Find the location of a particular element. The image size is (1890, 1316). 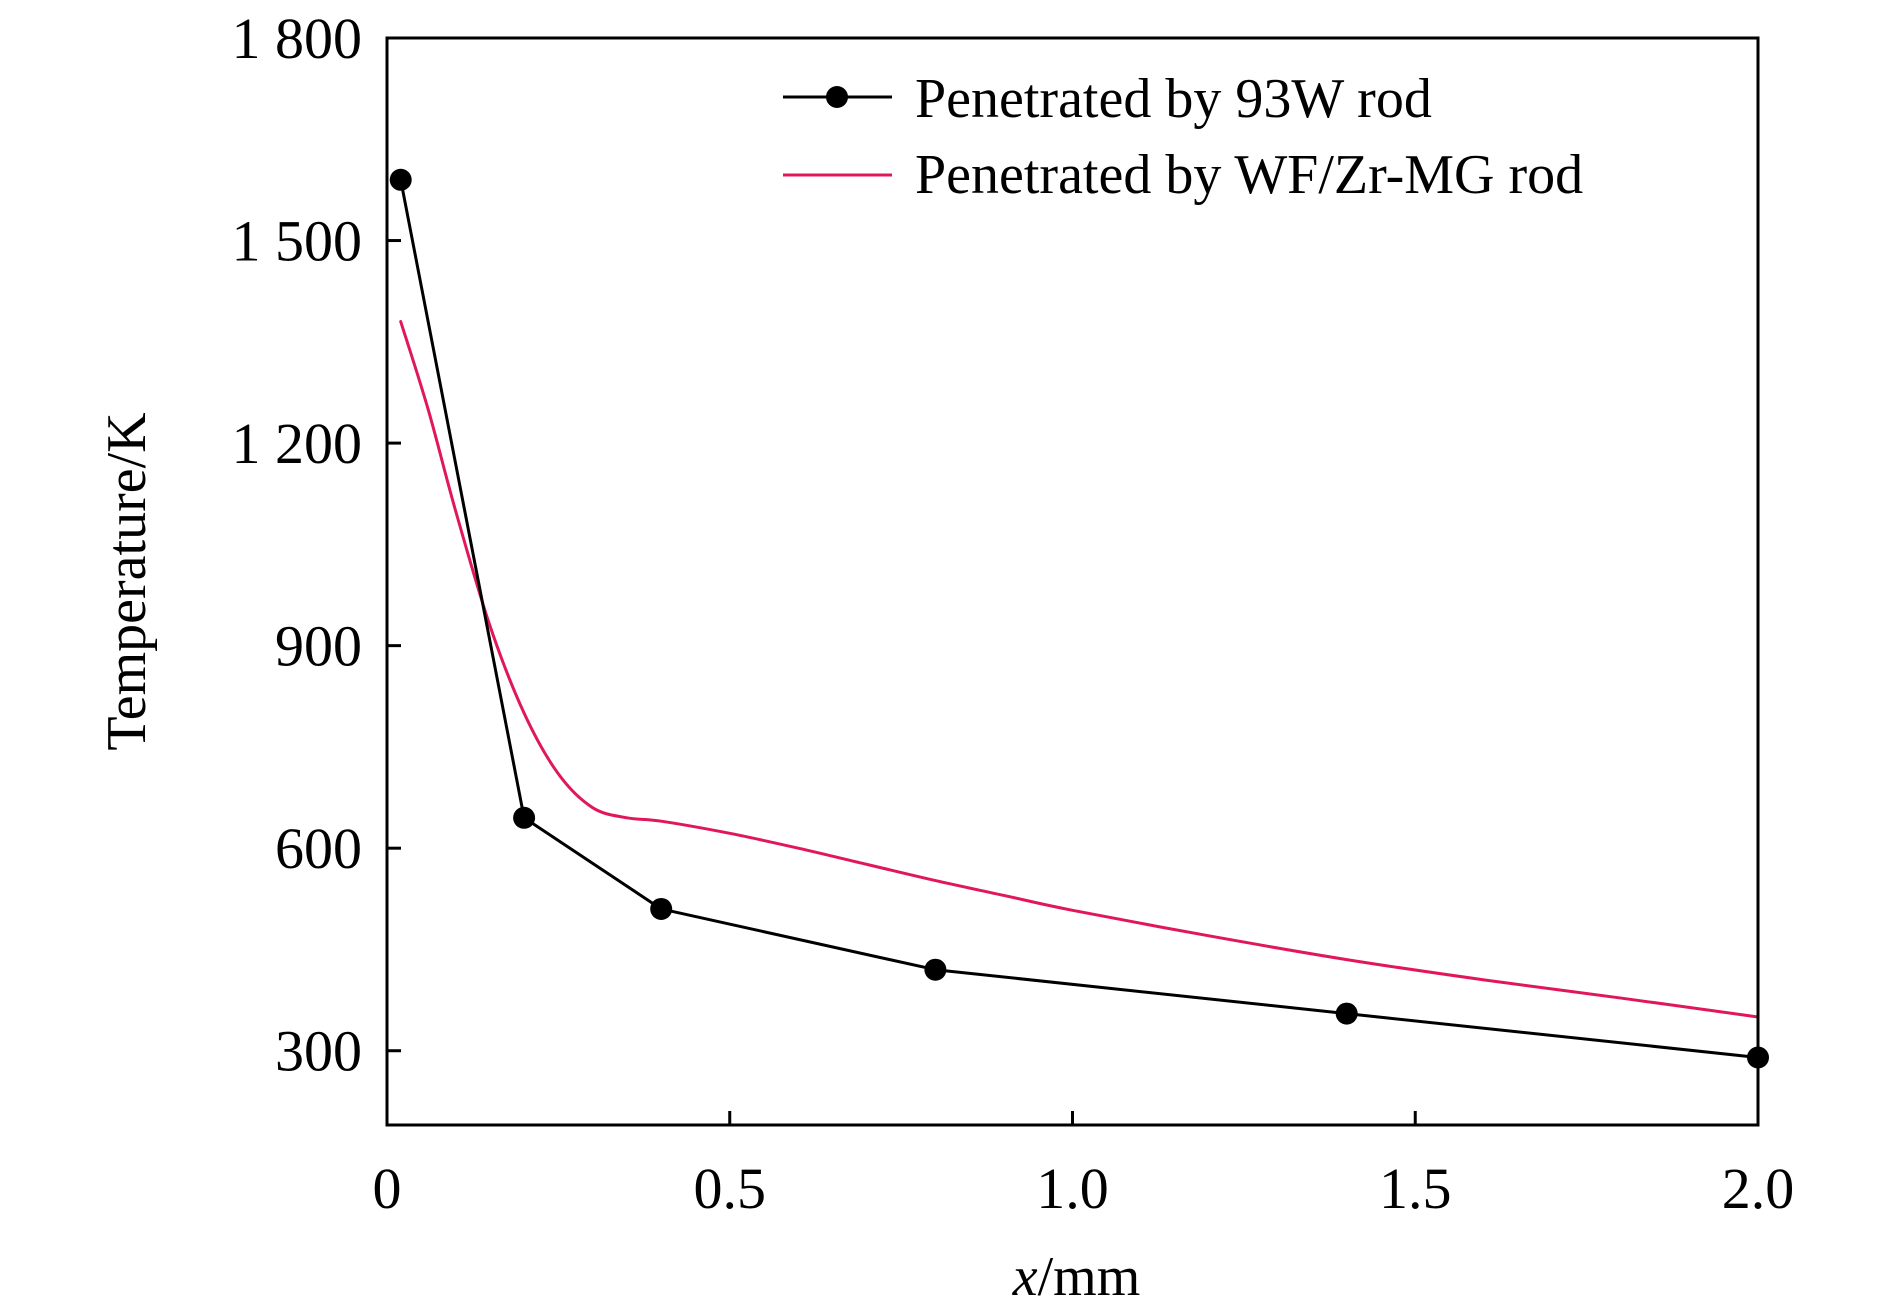

y-tick-label: 600 is located at coordinates (318, 848).